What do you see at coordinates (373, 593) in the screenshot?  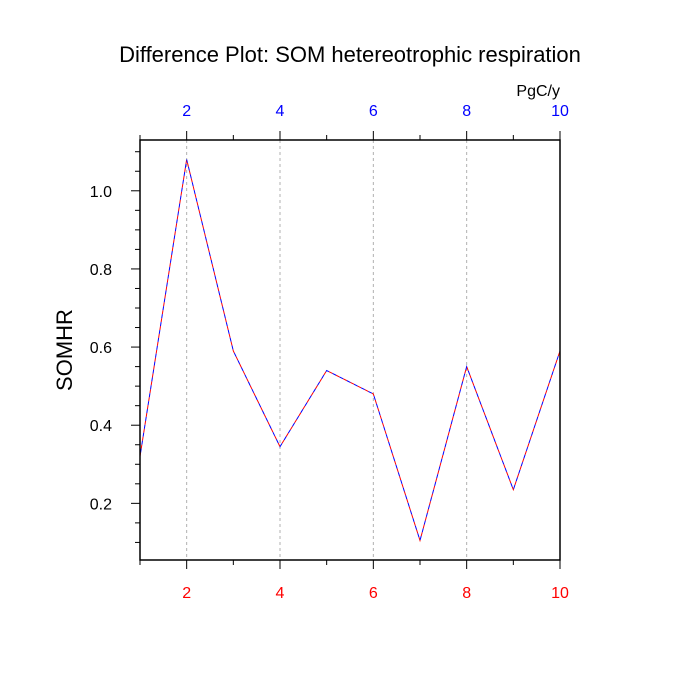 I see `x-tick-label-bottom: 6` at bounding box center [373, 593].